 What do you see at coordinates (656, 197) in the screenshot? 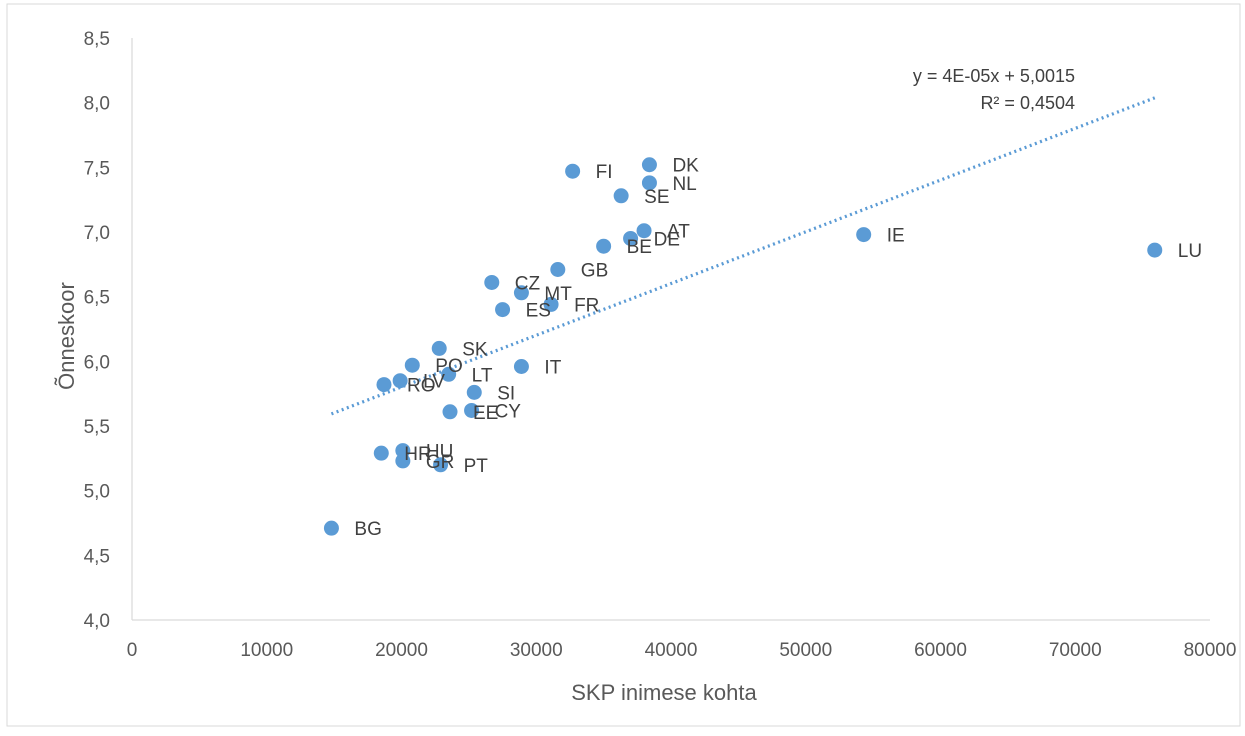
I see `data-point-label: SE` at bounding box center [656, 197].